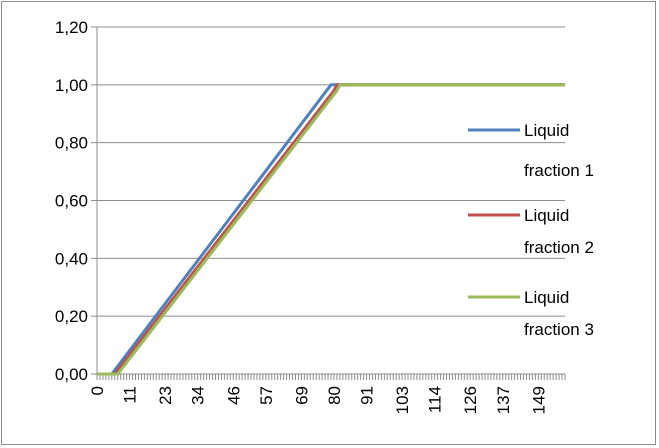 The image size is (659, 448). I want to click on x-tick-label: 103, so click(402, 400).